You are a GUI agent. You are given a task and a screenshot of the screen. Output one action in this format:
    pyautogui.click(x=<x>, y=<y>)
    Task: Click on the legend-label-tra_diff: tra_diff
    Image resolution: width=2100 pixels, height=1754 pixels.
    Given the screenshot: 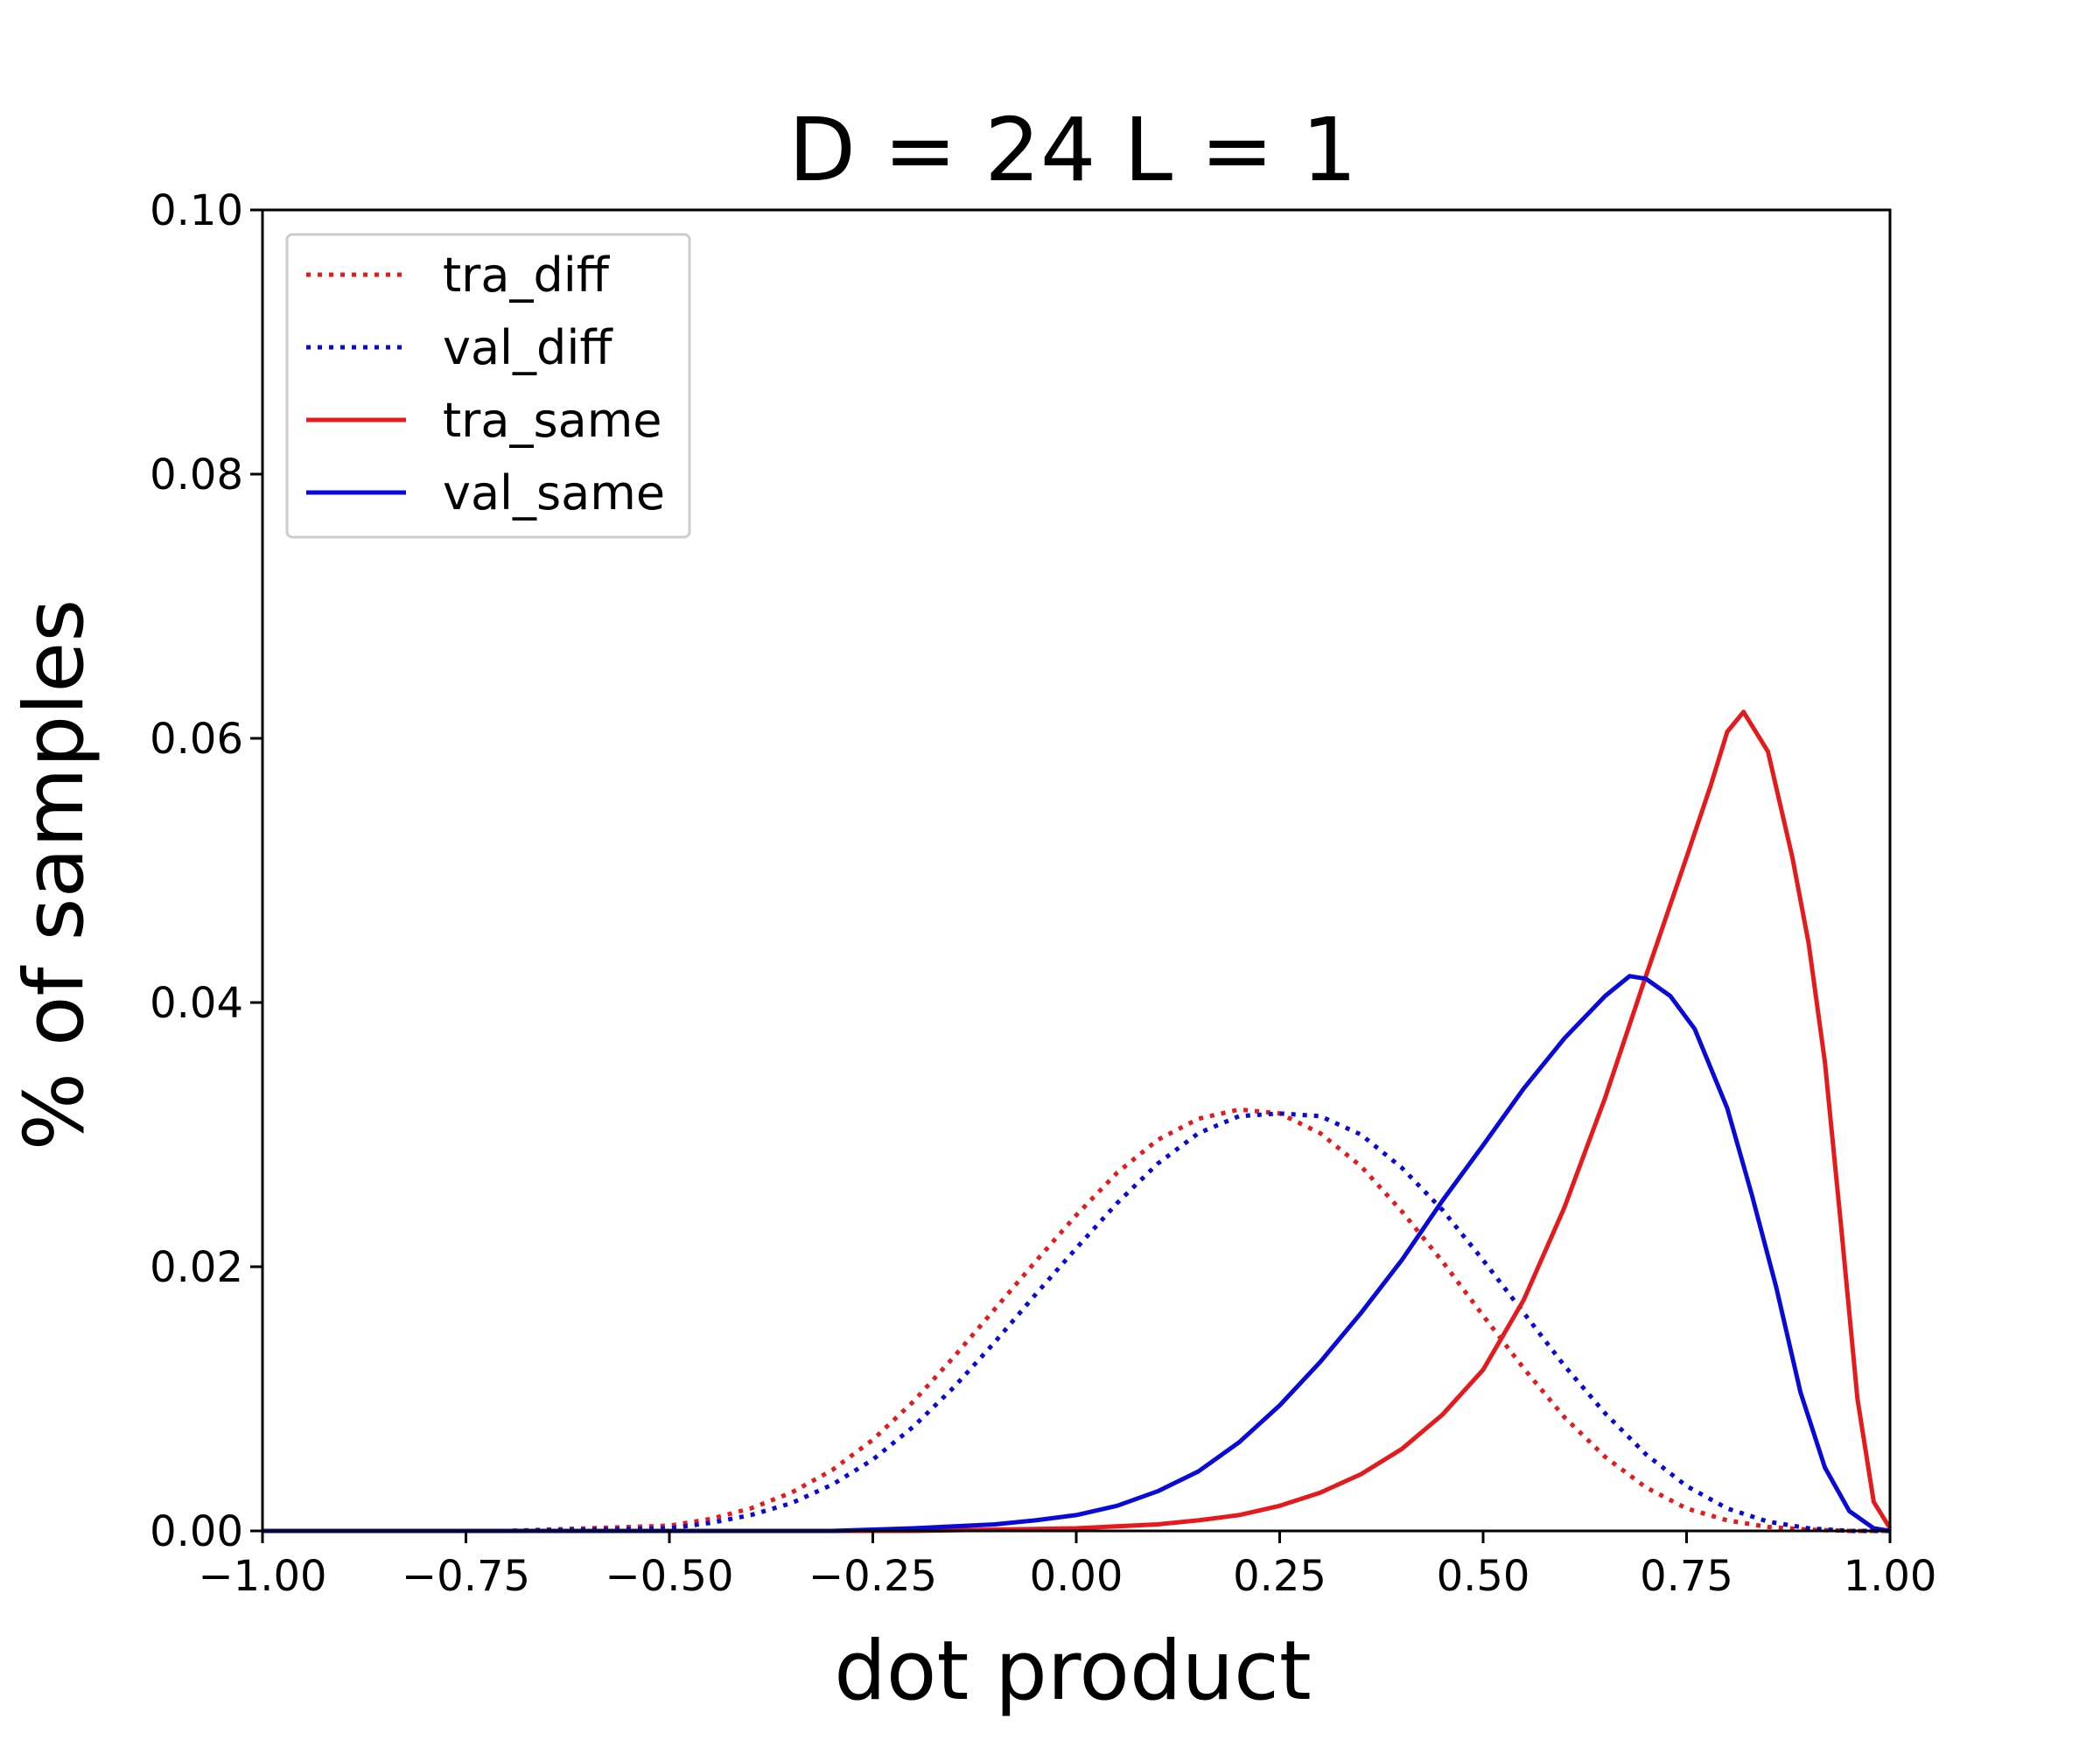 What is the action you would take?
    pyautogui.click(x=527, y=275)
    